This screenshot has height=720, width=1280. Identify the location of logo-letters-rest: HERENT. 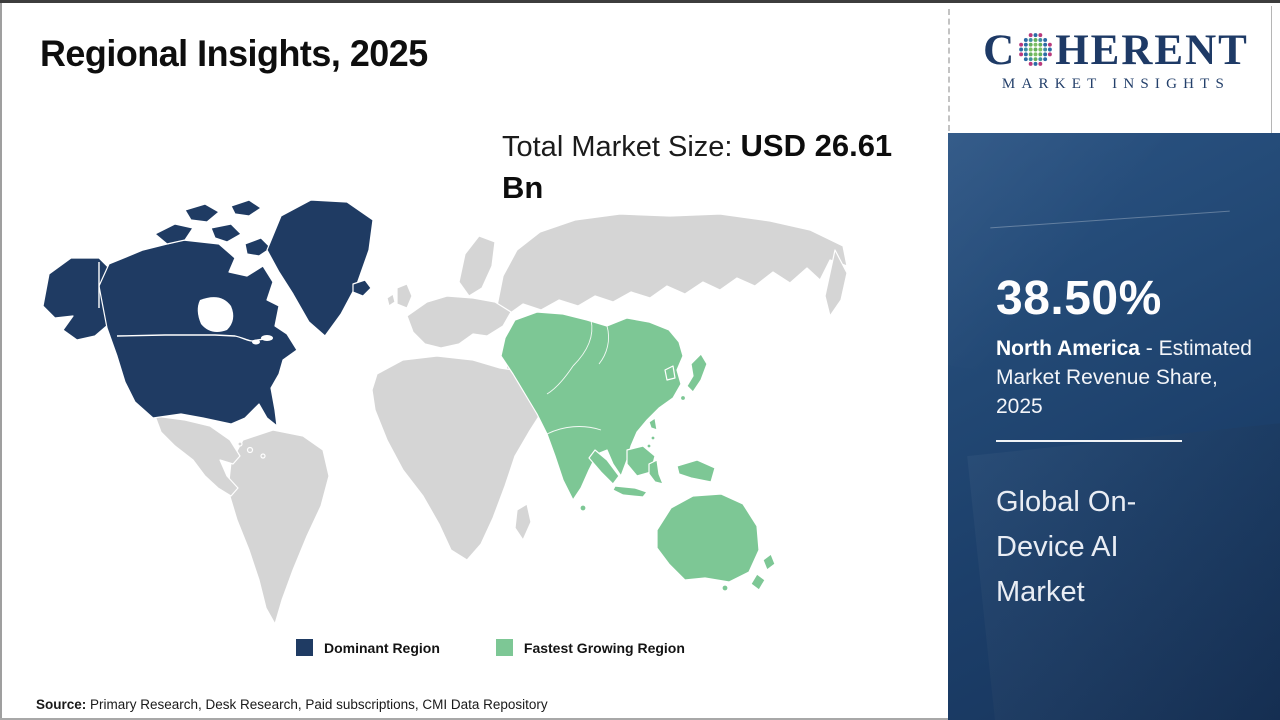
(1152, 50).